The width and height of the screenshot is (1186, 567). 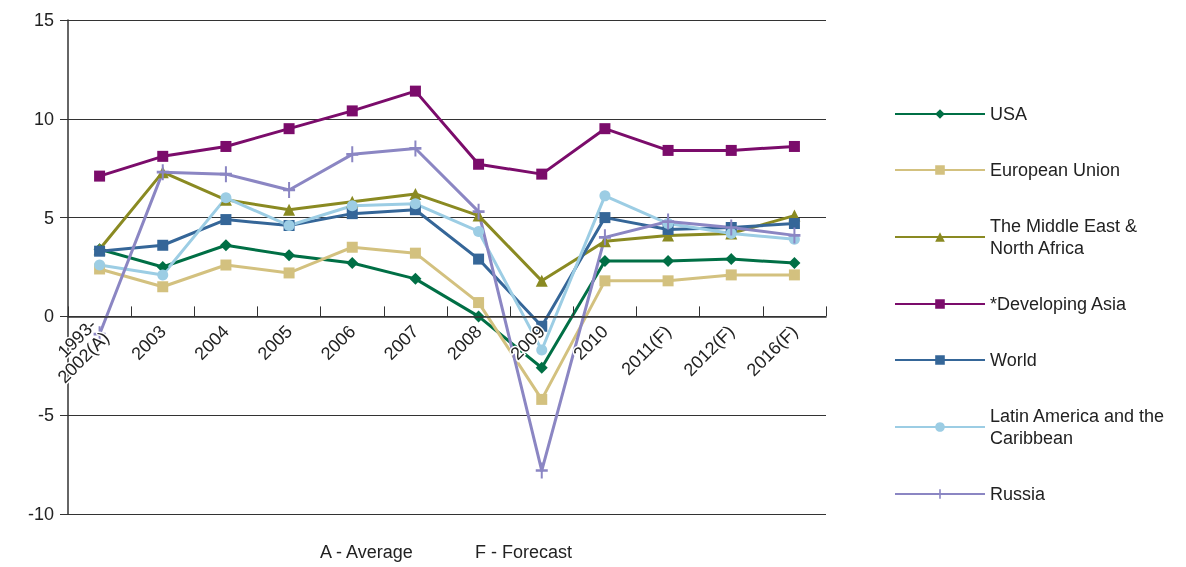 I want to click on y-tick-label: 0, so click(x=48, y=316).